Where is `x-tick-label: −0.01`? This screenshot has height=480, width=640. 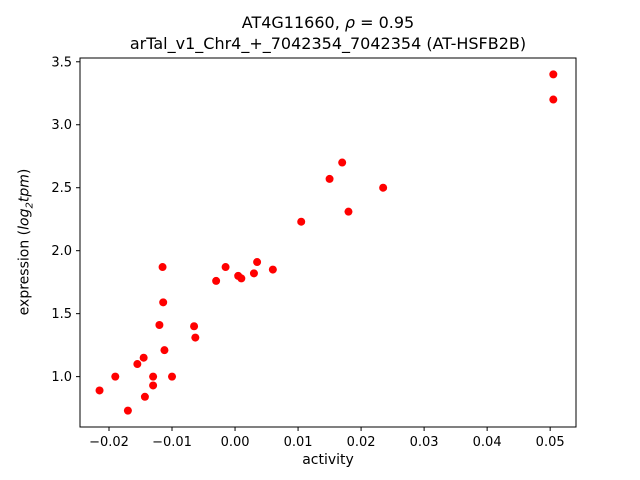 x-tick-label: −0.01 is located at coordinates (172, 442).